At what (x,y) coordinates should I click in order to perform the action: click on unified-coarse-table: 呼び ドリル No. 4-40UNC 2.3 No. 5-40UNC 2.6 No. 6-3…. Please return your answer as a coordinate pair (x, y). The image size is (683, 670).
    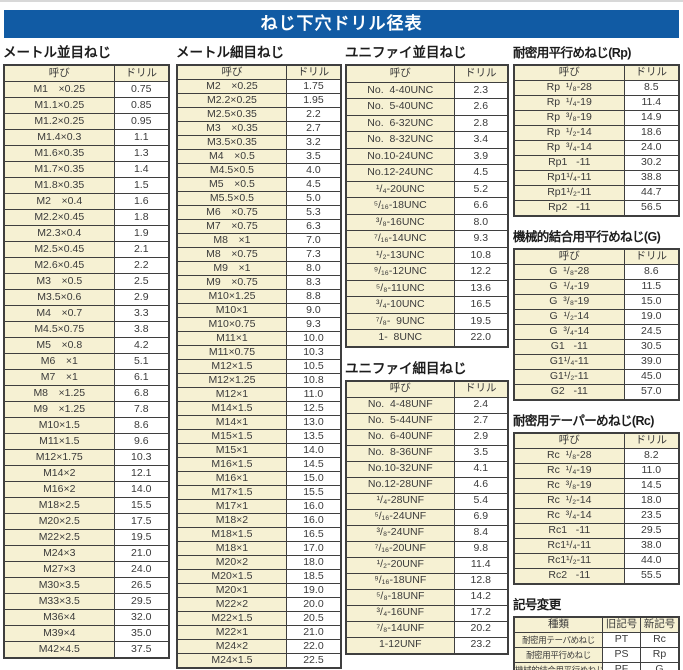
    Looking at the image, I should click on (427, 206).